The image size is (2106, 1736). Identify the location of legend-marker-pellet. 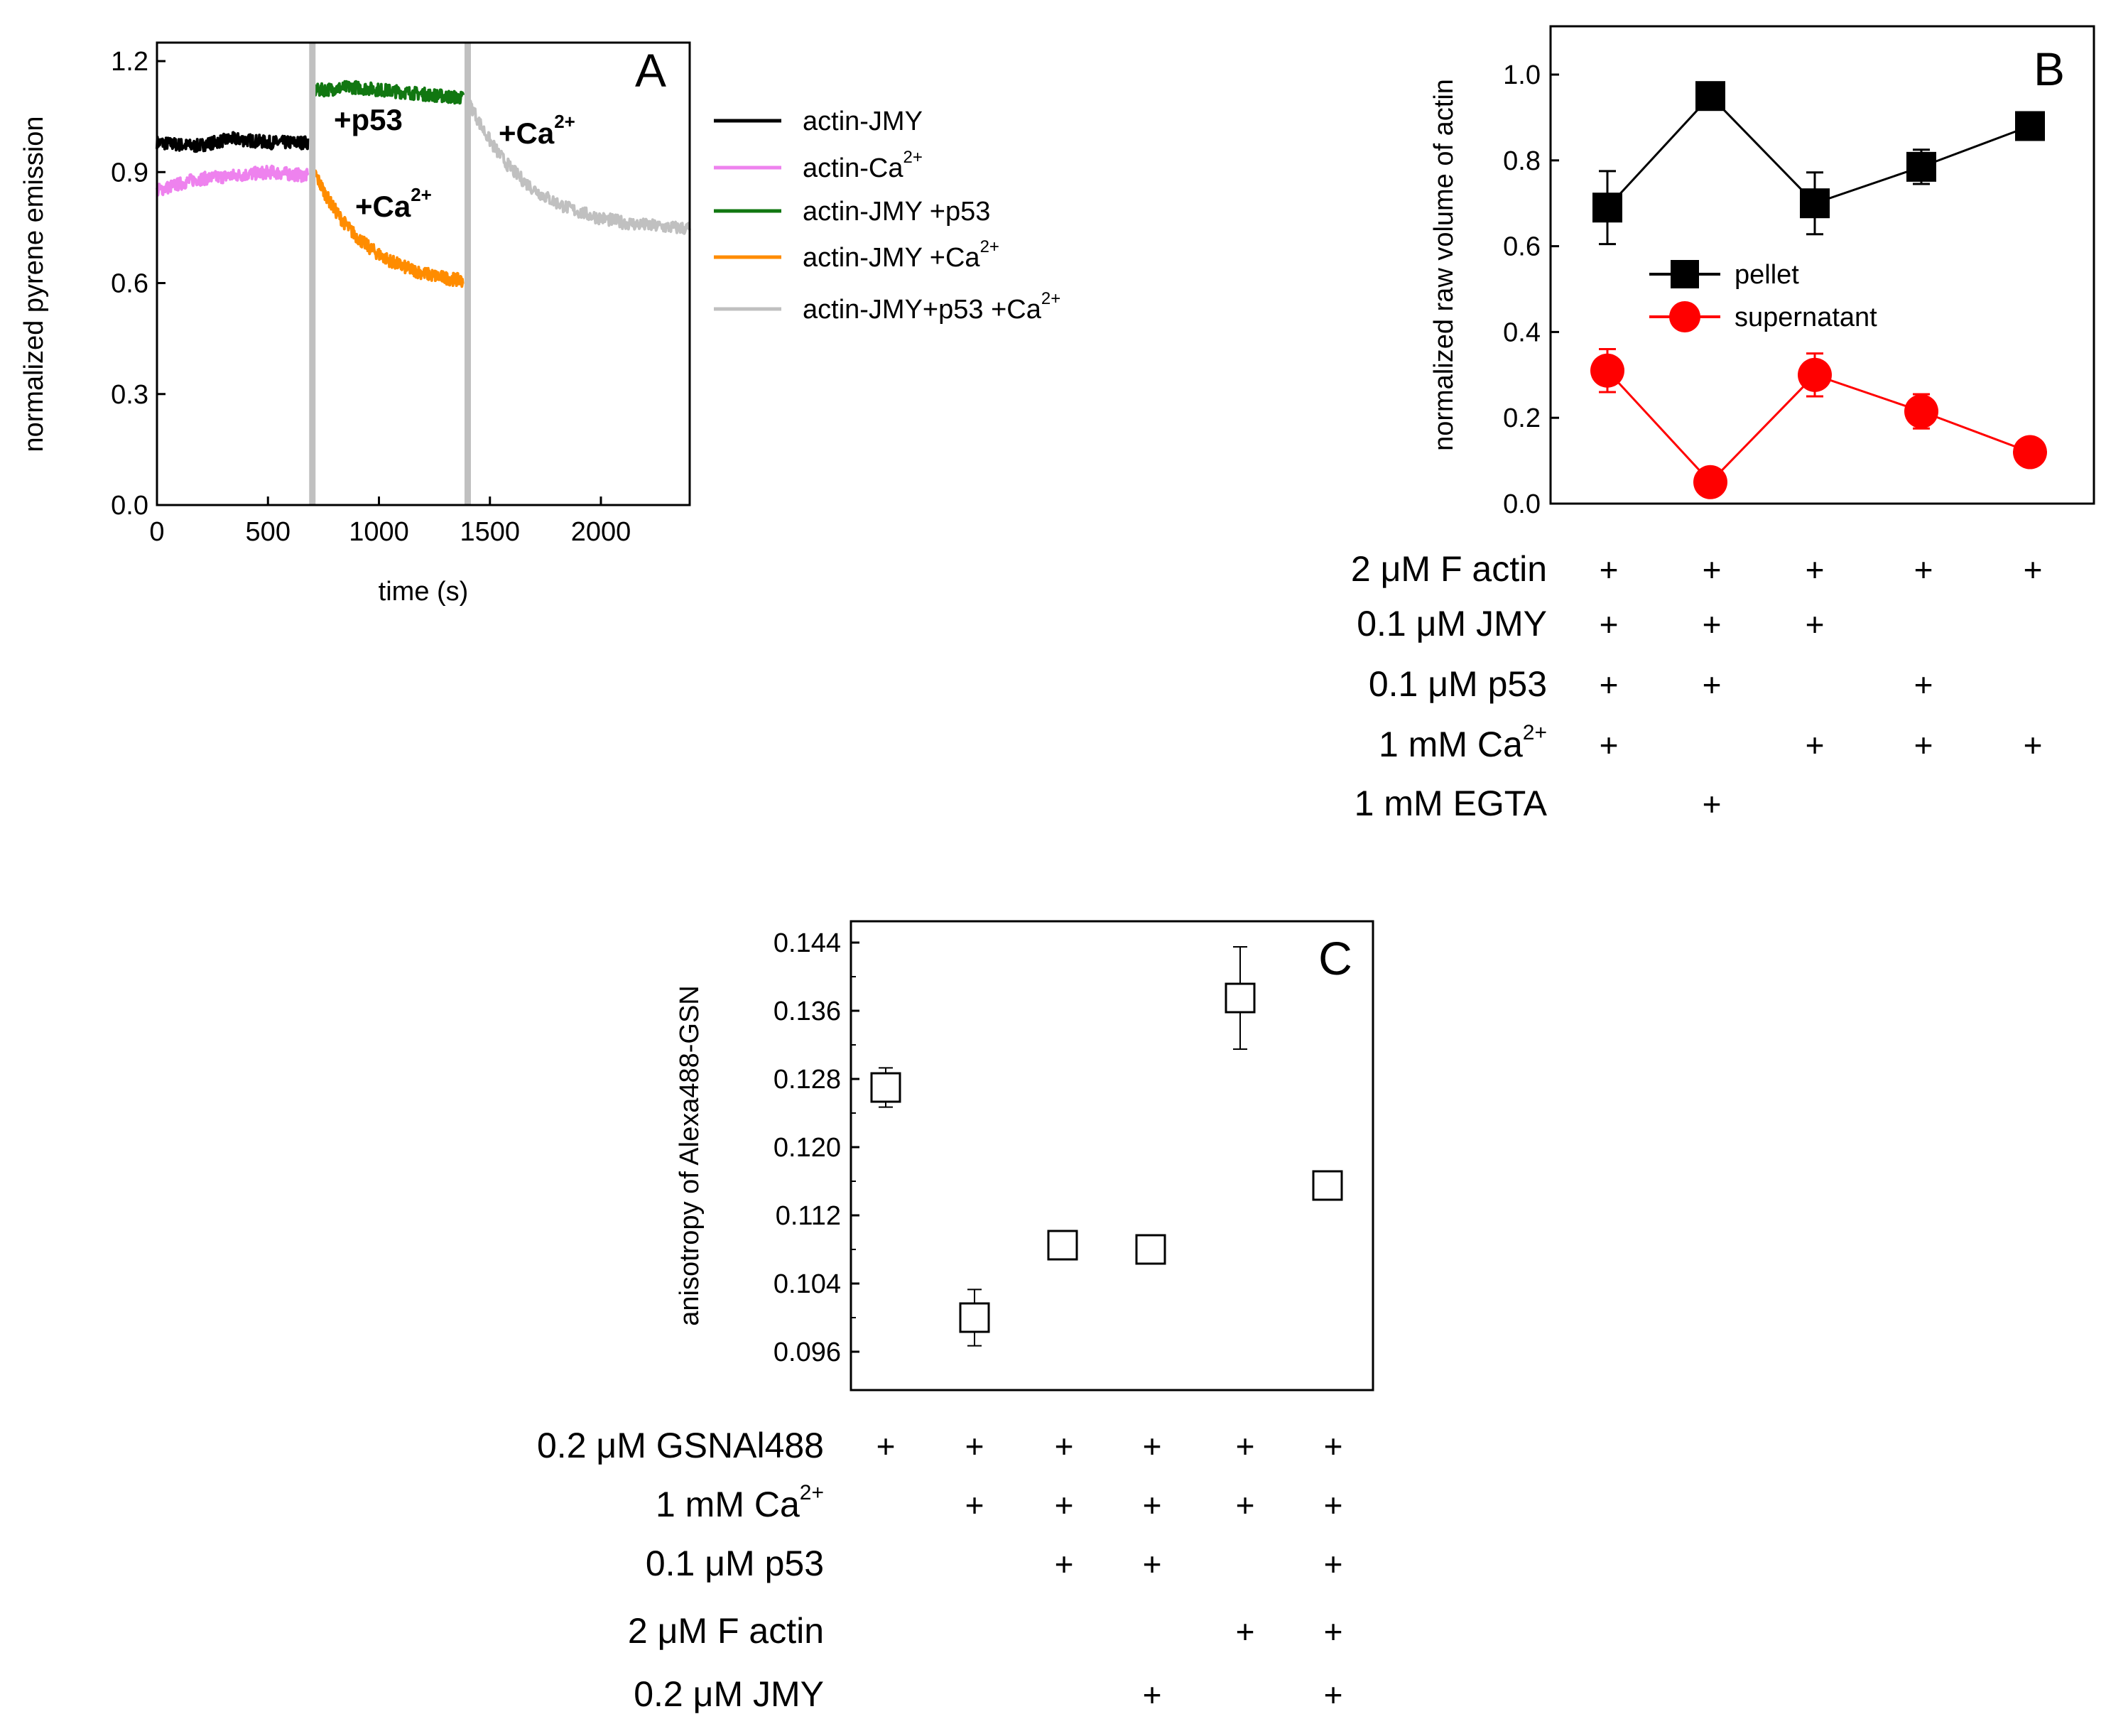
(1685, 274).